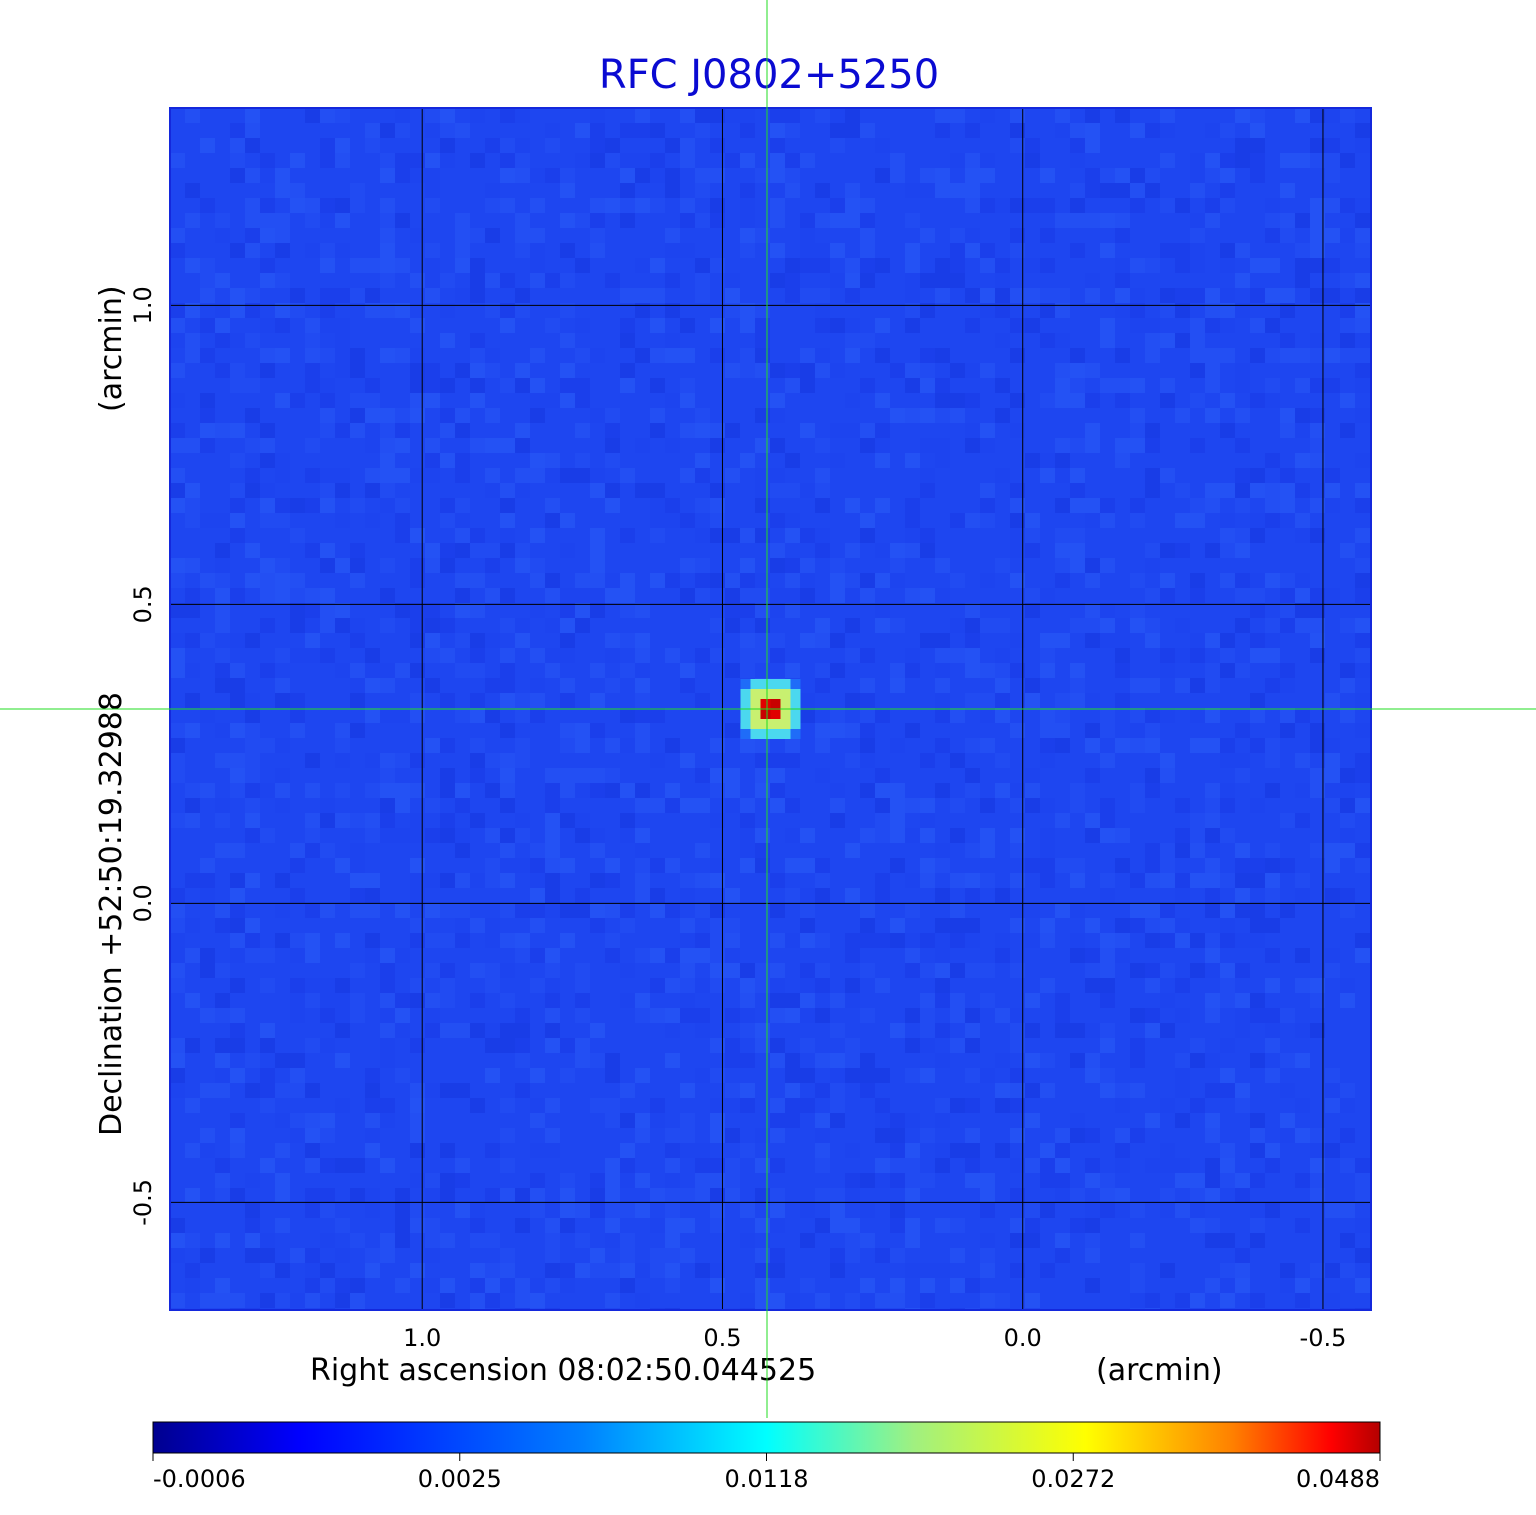 This screenshot has width=1536, height=1515. What do you see at coordinates (563, 1370) in the screenshot?
I see `x-axis-label: Right ascension 08:02:50.044525` at bounding box center [563, 1370].